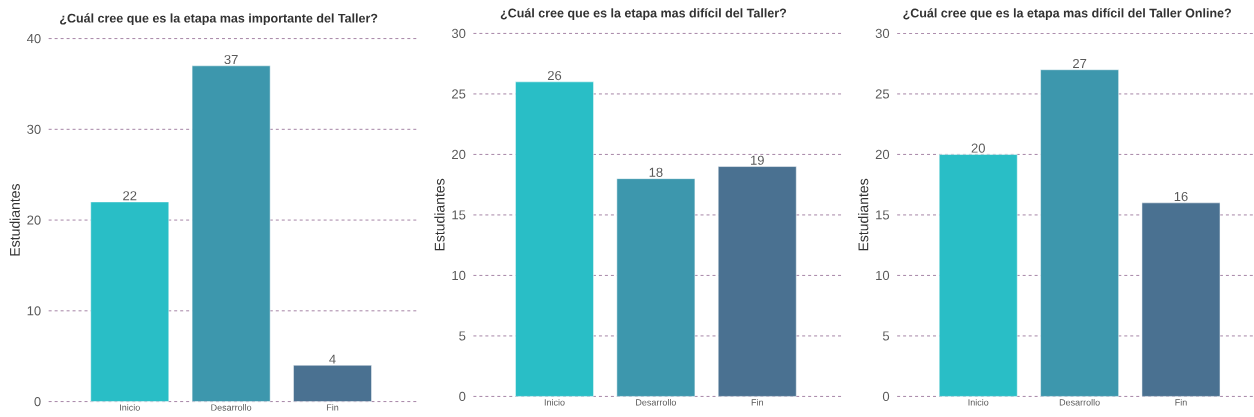  Describe the element at coordinates (1181, 196) in the screenshot. I see `data-label: 16` at that location.